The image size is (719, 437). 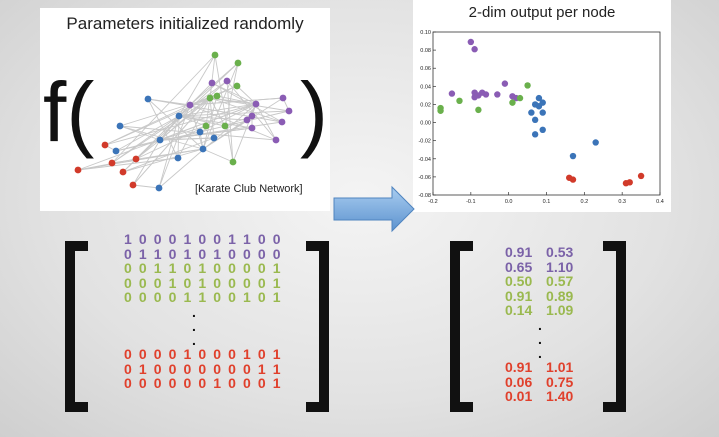 I want to click on binary-matrix-right-bracket, so click(x=317, y=326).